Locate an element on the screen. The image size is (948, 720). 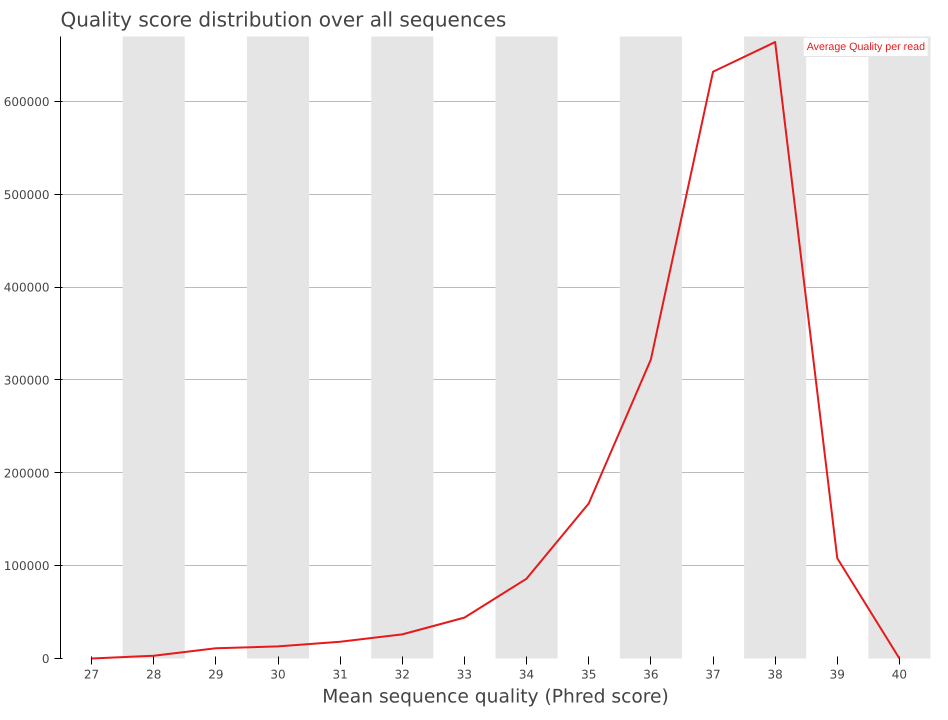
y-tick-label: 0 is located at coordinates (46, 659).